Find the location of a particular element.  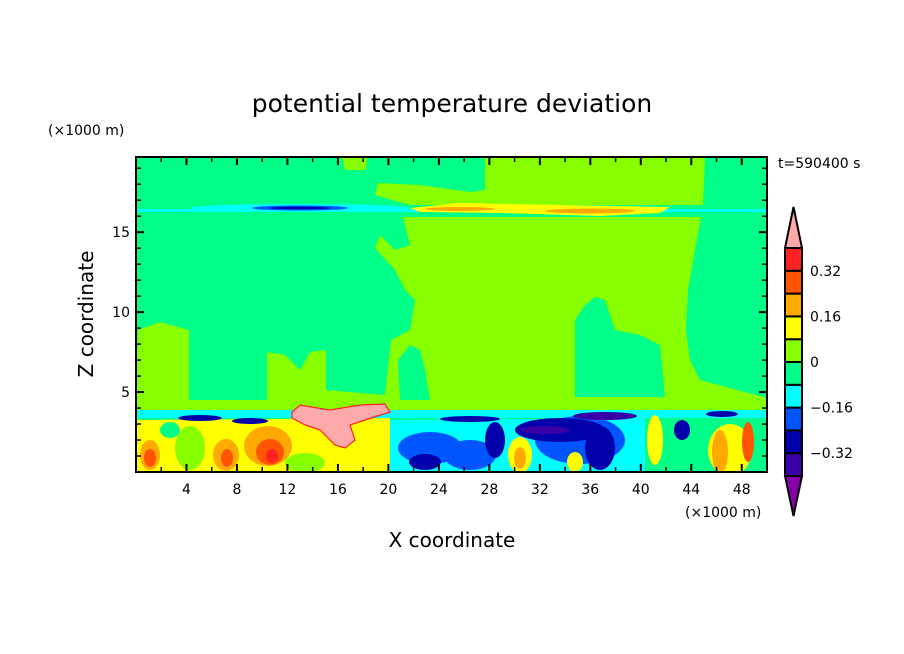

colorbar-label: −0.16 is located at coordinates (831, 409).